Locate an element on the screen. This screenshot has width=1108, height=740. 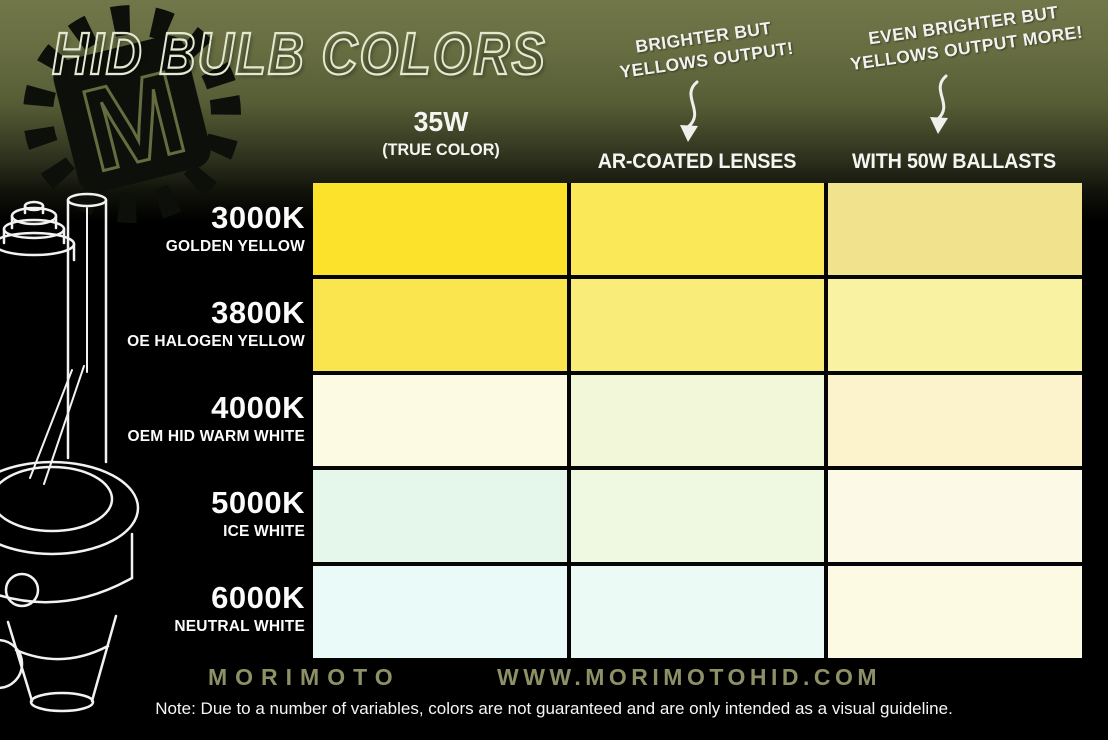
column-header-35w: 35W (TRUE COLOR) is located at coordinates (441, 133).